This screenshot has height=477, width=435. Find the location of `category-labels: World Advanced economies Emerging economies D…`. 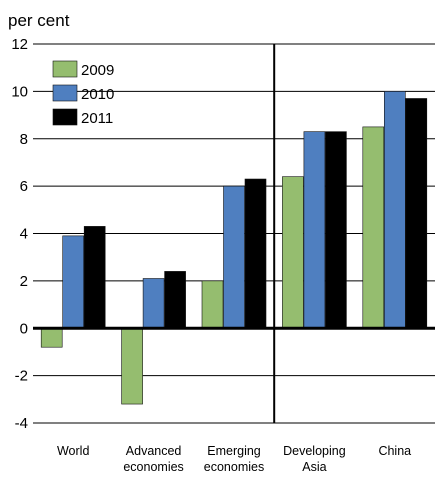

category-labels: World Advanced economies Emerging economies D… is located at coordinates (234, 459).